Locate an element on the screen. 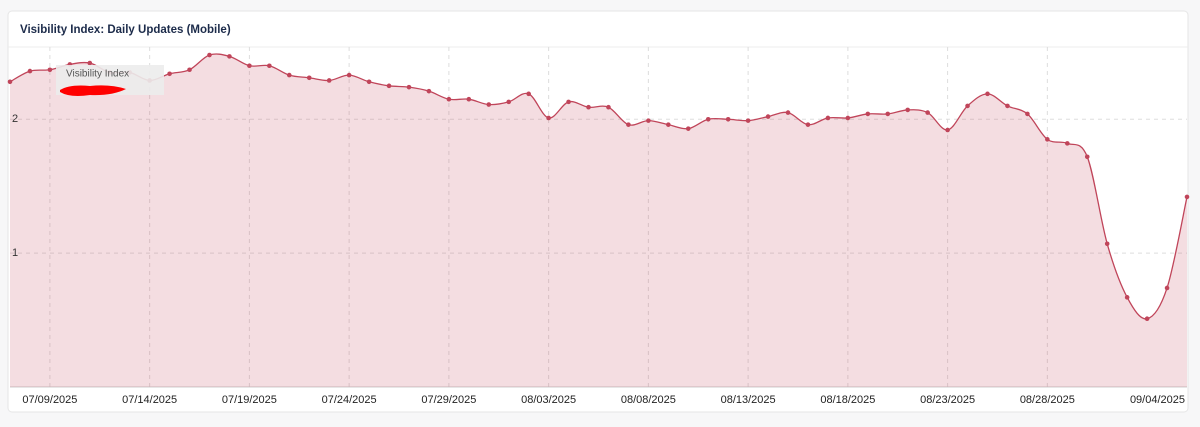  x-tick-label: 07/14/2025 is located at coordinates (149, 400).